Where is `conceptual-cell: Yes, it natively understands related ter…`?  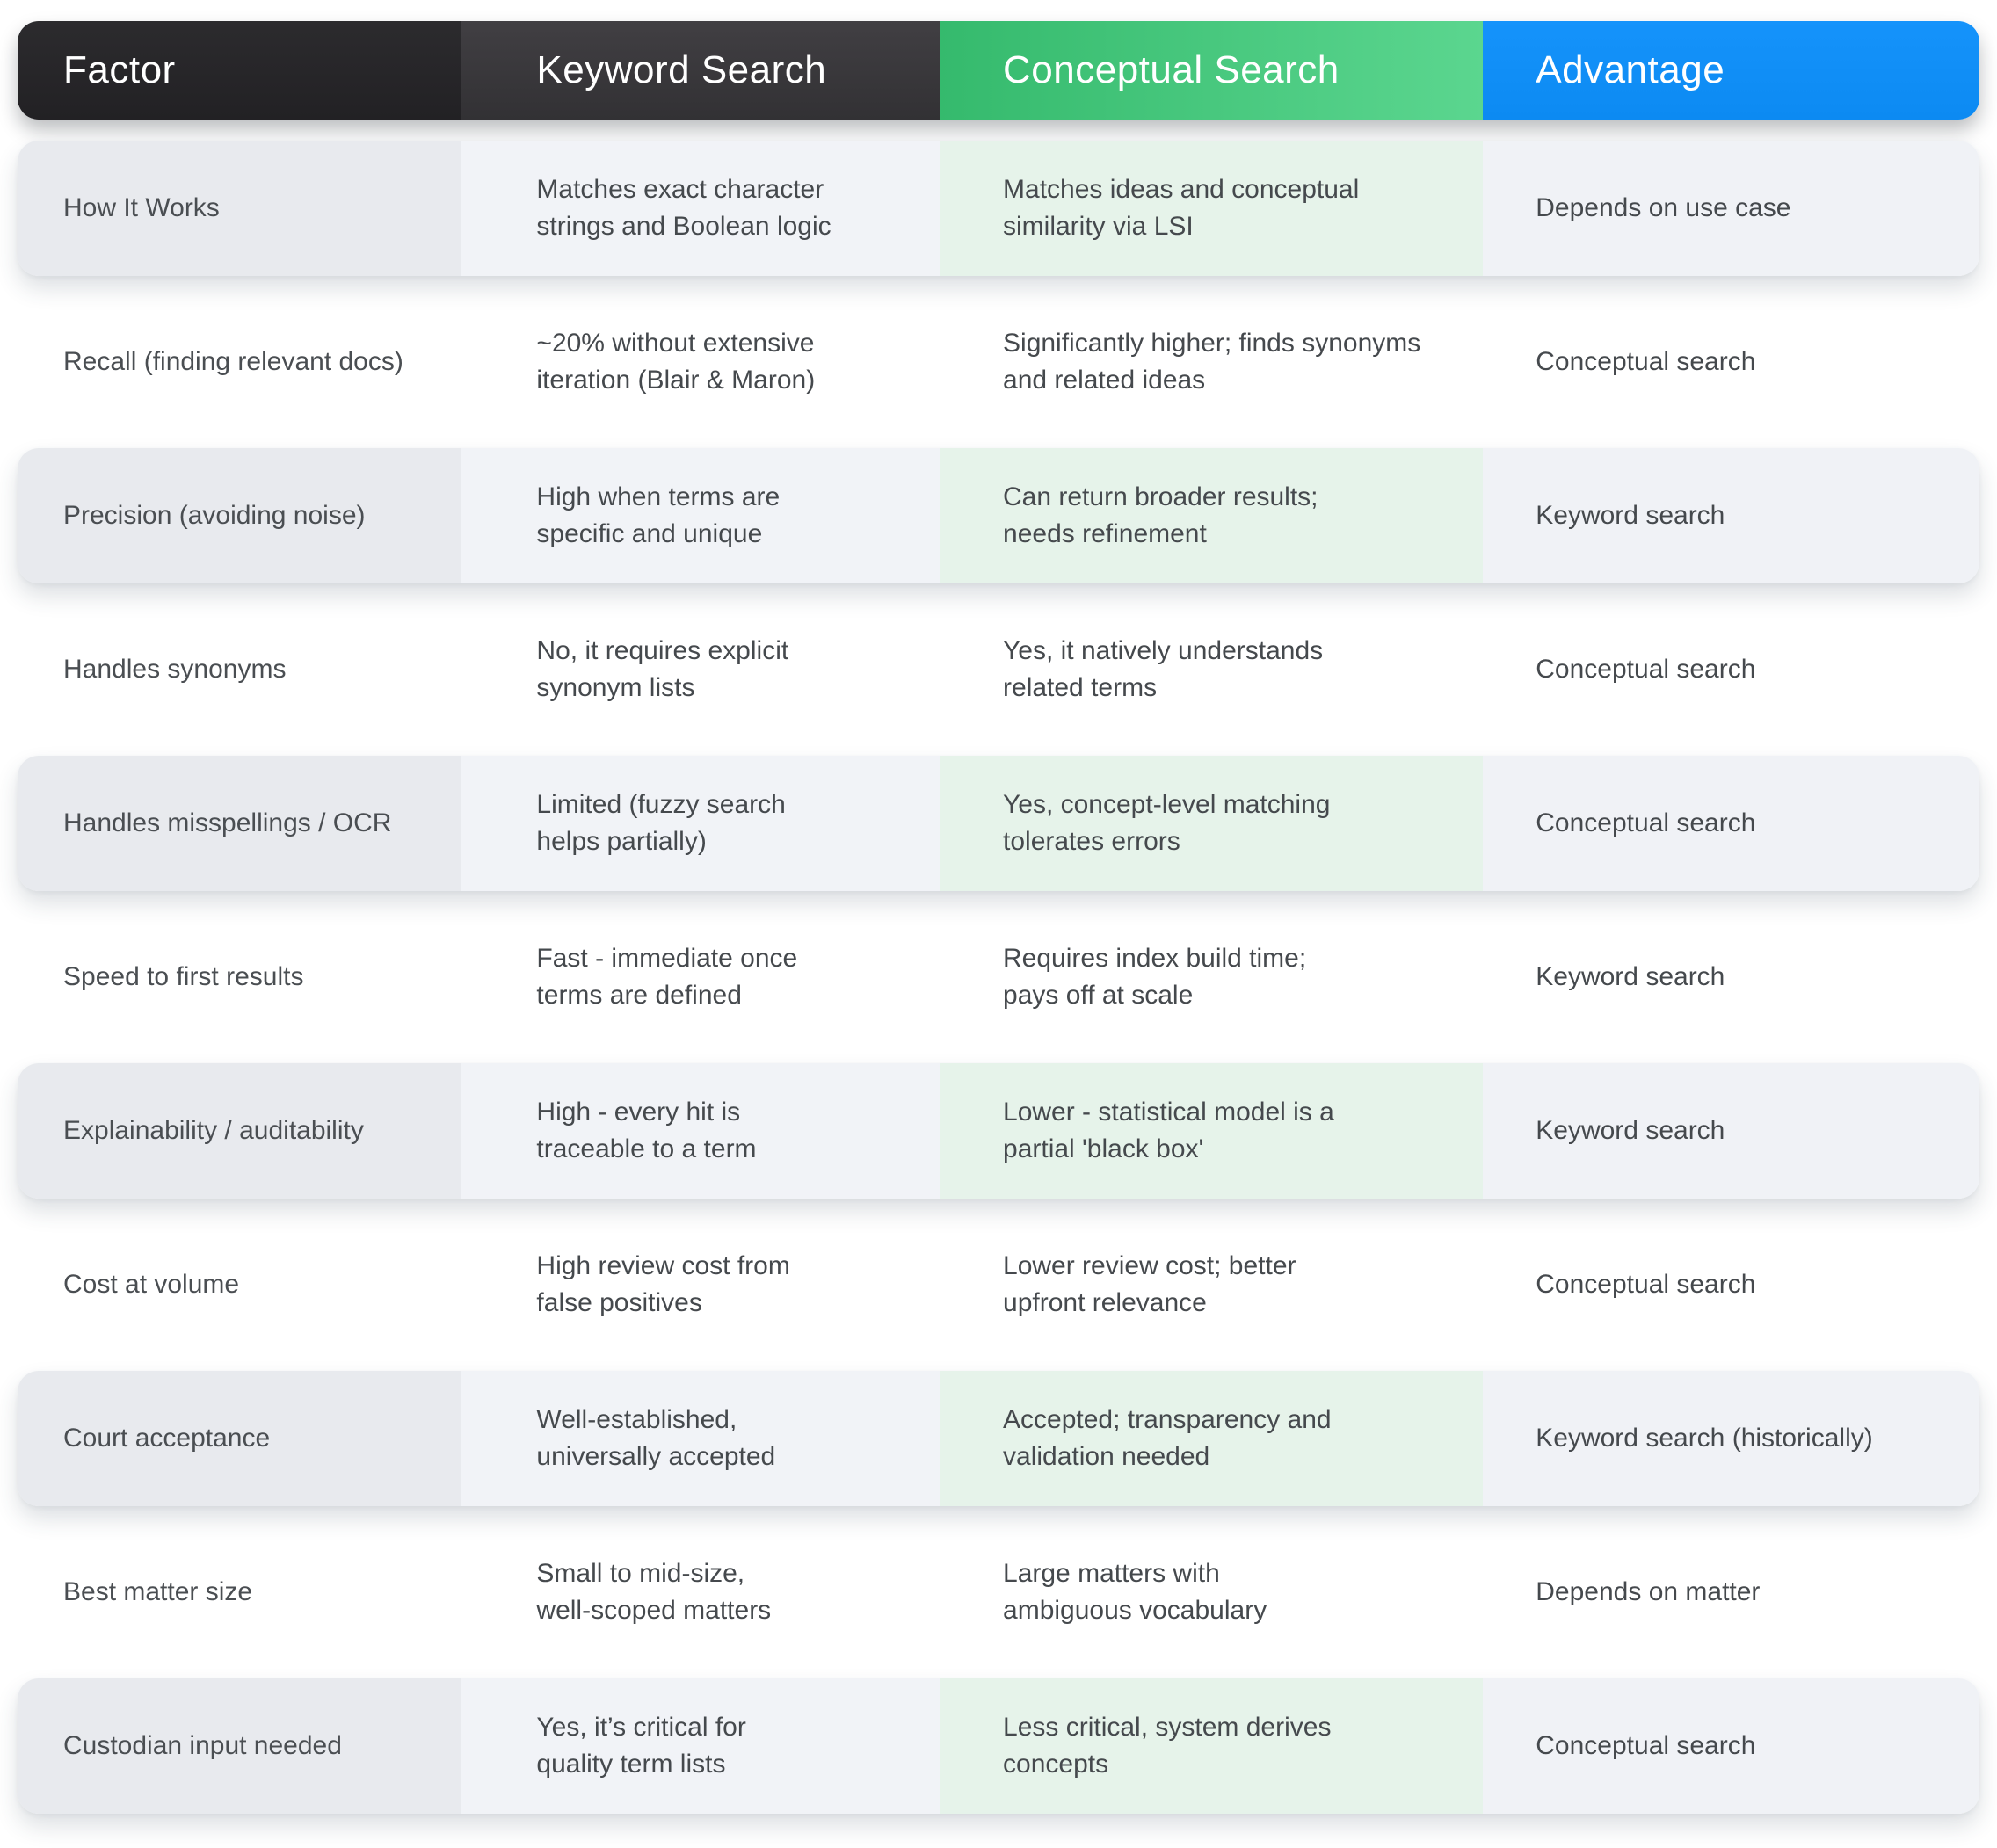 conceptual-cell: Yes, it natively understands related ter… is located at coordinates (1163, 669).